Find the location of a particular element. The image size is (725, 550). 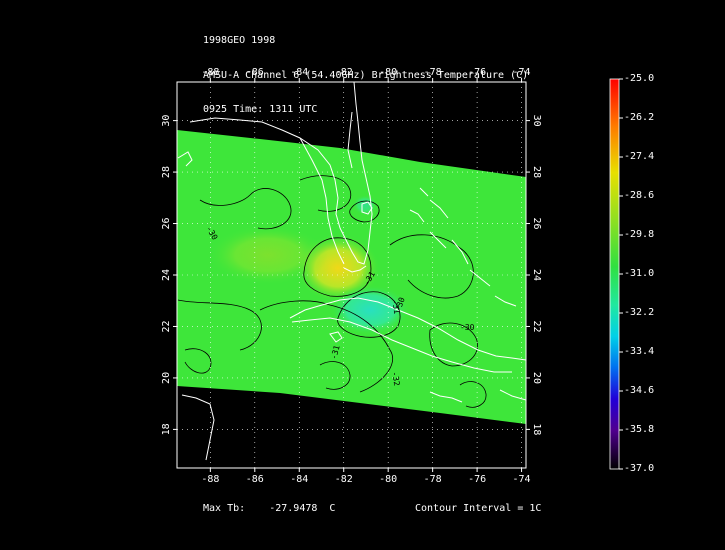

jamaica is located at coordinates (446, 397).